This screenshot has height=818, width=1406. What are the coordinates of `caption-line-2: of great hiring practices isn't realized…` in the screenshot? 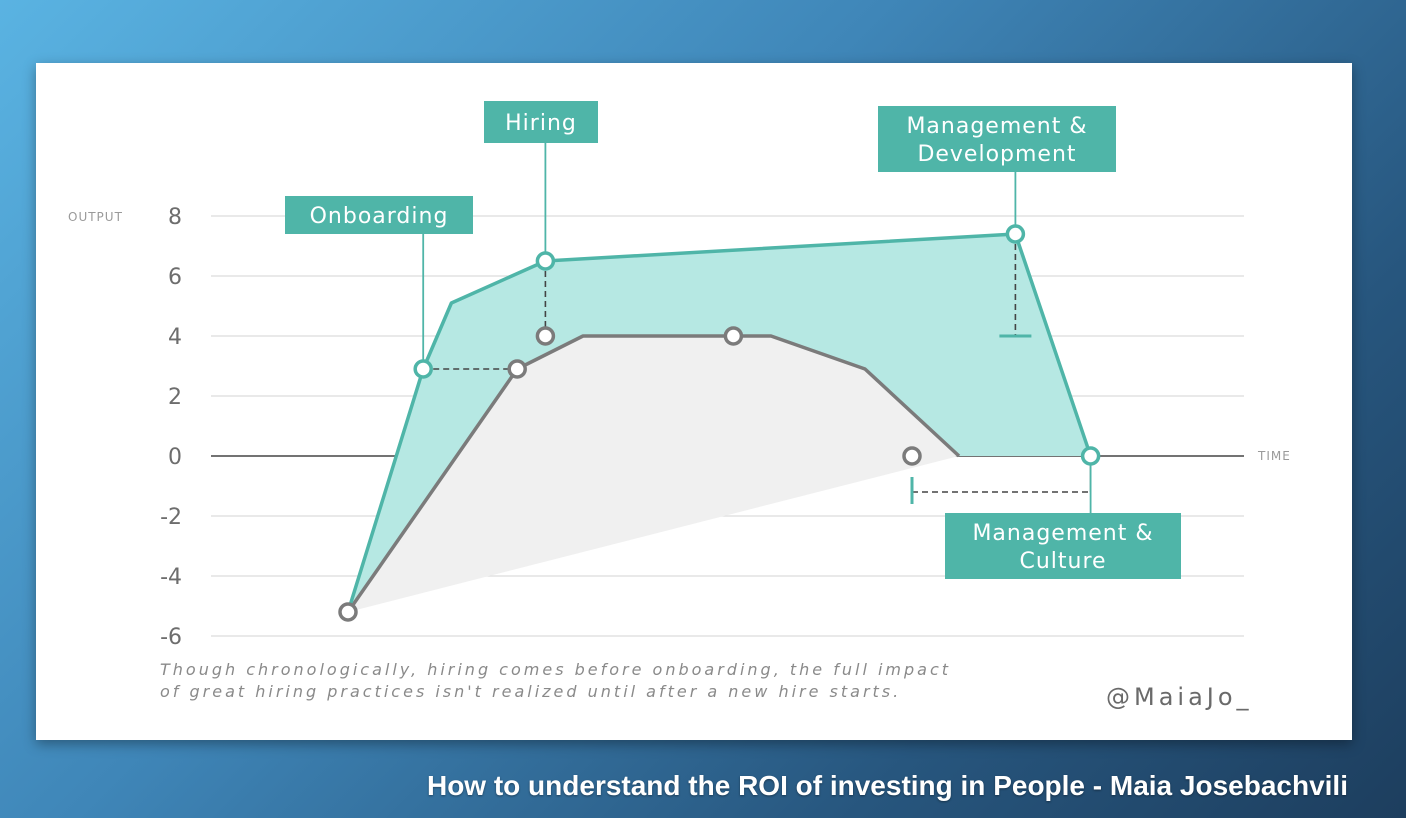 It's located at (530, 691).